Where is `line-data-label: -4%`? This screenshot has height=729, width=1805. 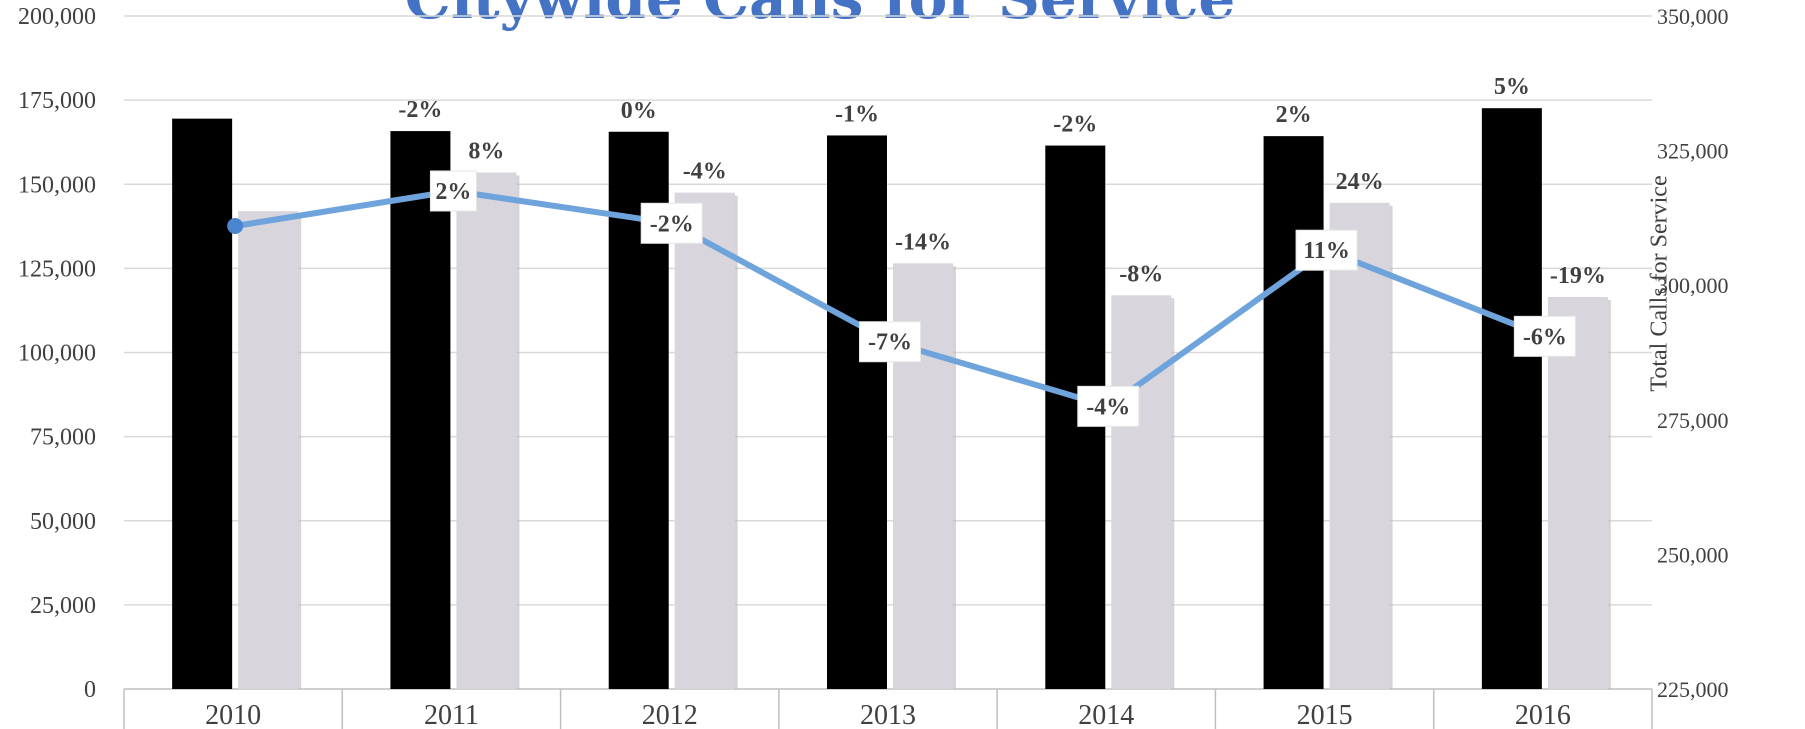 line-data-label: -4% is located at coordinates (1108, 407).